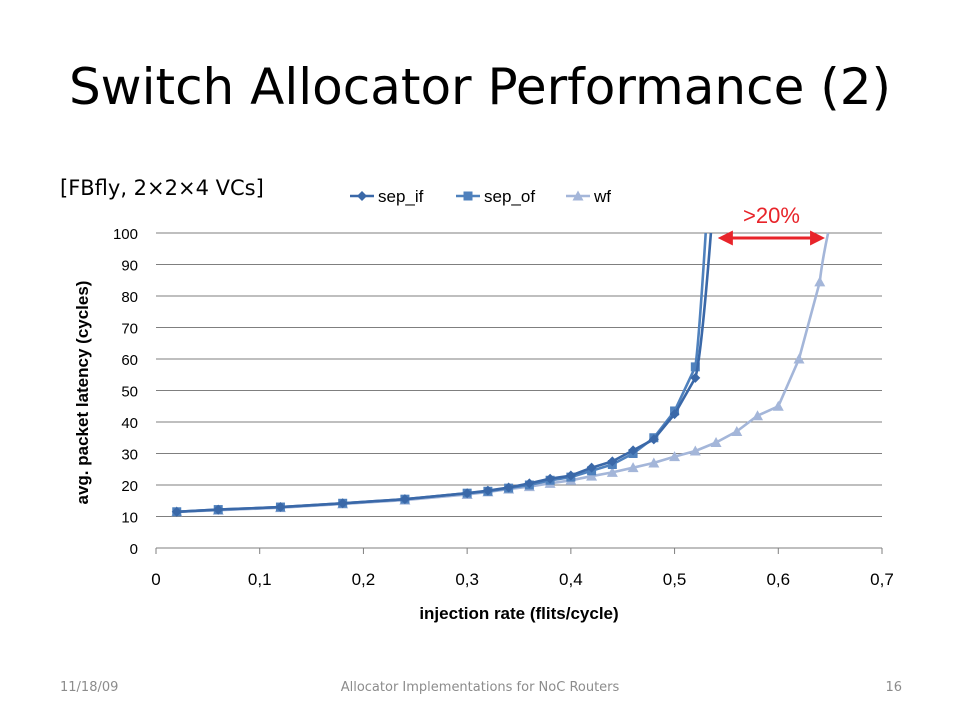  What do you see at coordinates (518, 613) in the screenshot?
I see `x-axis-label: injection rate (flits/cycle)` at bounding box center [518, 613].